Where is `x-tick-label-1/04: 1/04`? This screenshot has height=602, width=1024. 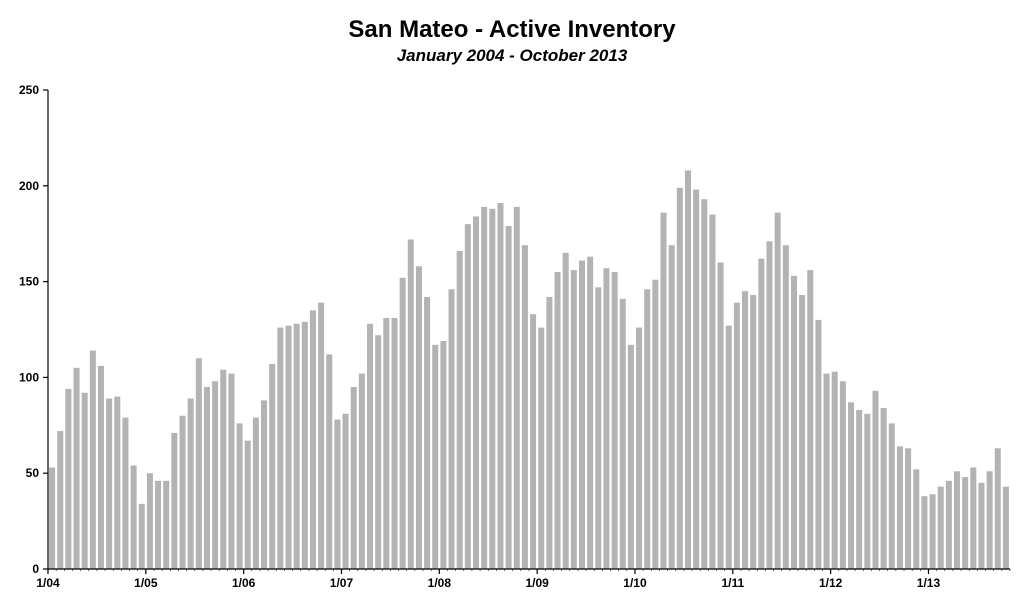 x-tick-label-1/04: 1/04 is located at coordinates (48, 583).